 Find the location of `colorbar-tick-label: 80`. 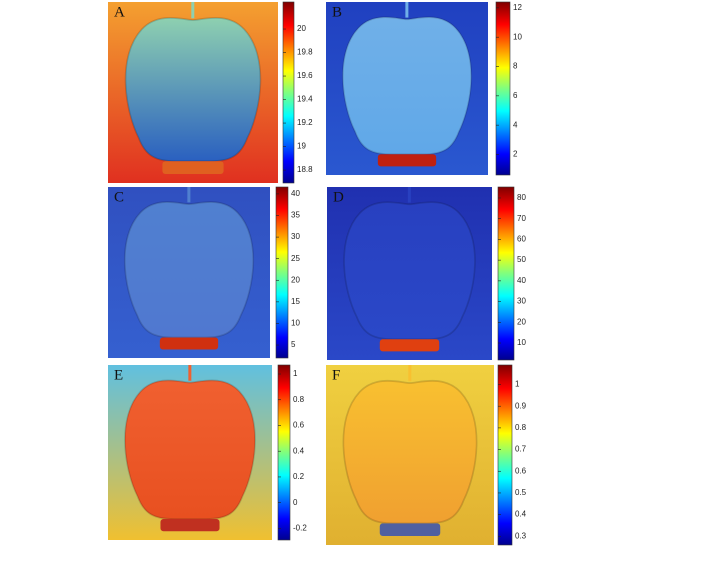

colorbar-tick-label: 80 is located at coordinates (521, 197).